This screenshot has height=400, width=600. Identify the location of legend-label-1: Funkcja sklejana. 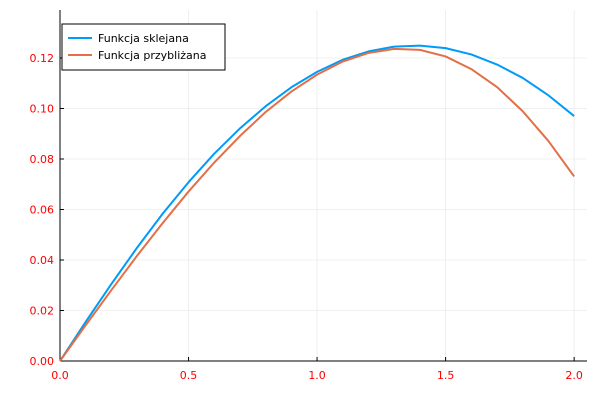
(143, 38).